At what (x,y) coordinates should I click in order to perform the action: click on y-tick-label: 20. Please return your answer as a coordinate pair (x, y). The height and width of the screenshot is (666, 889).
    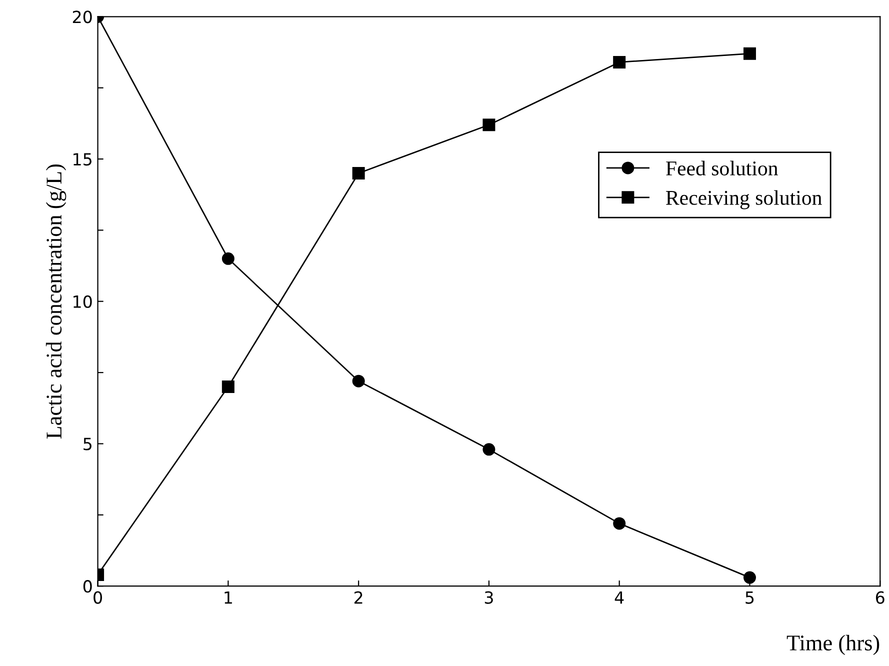
    Looking at the image, I should click on (82, 17).